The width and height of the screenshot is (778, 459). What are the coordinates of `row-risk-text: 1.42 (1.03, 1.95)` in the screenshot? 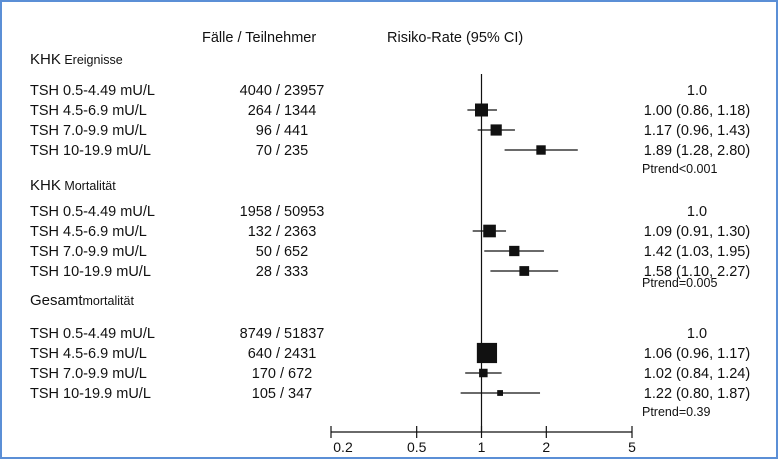 It's located at (697, 252).